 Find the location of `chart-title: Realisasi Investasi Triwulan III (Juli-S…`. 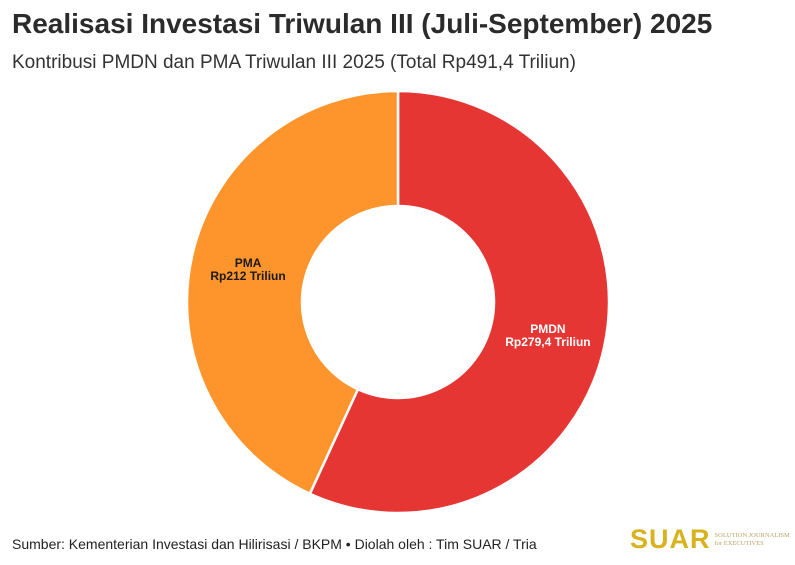

chart-title: Realisasi Investasi Triwulan III (Juli-S… is located at coordinates (362, 23).